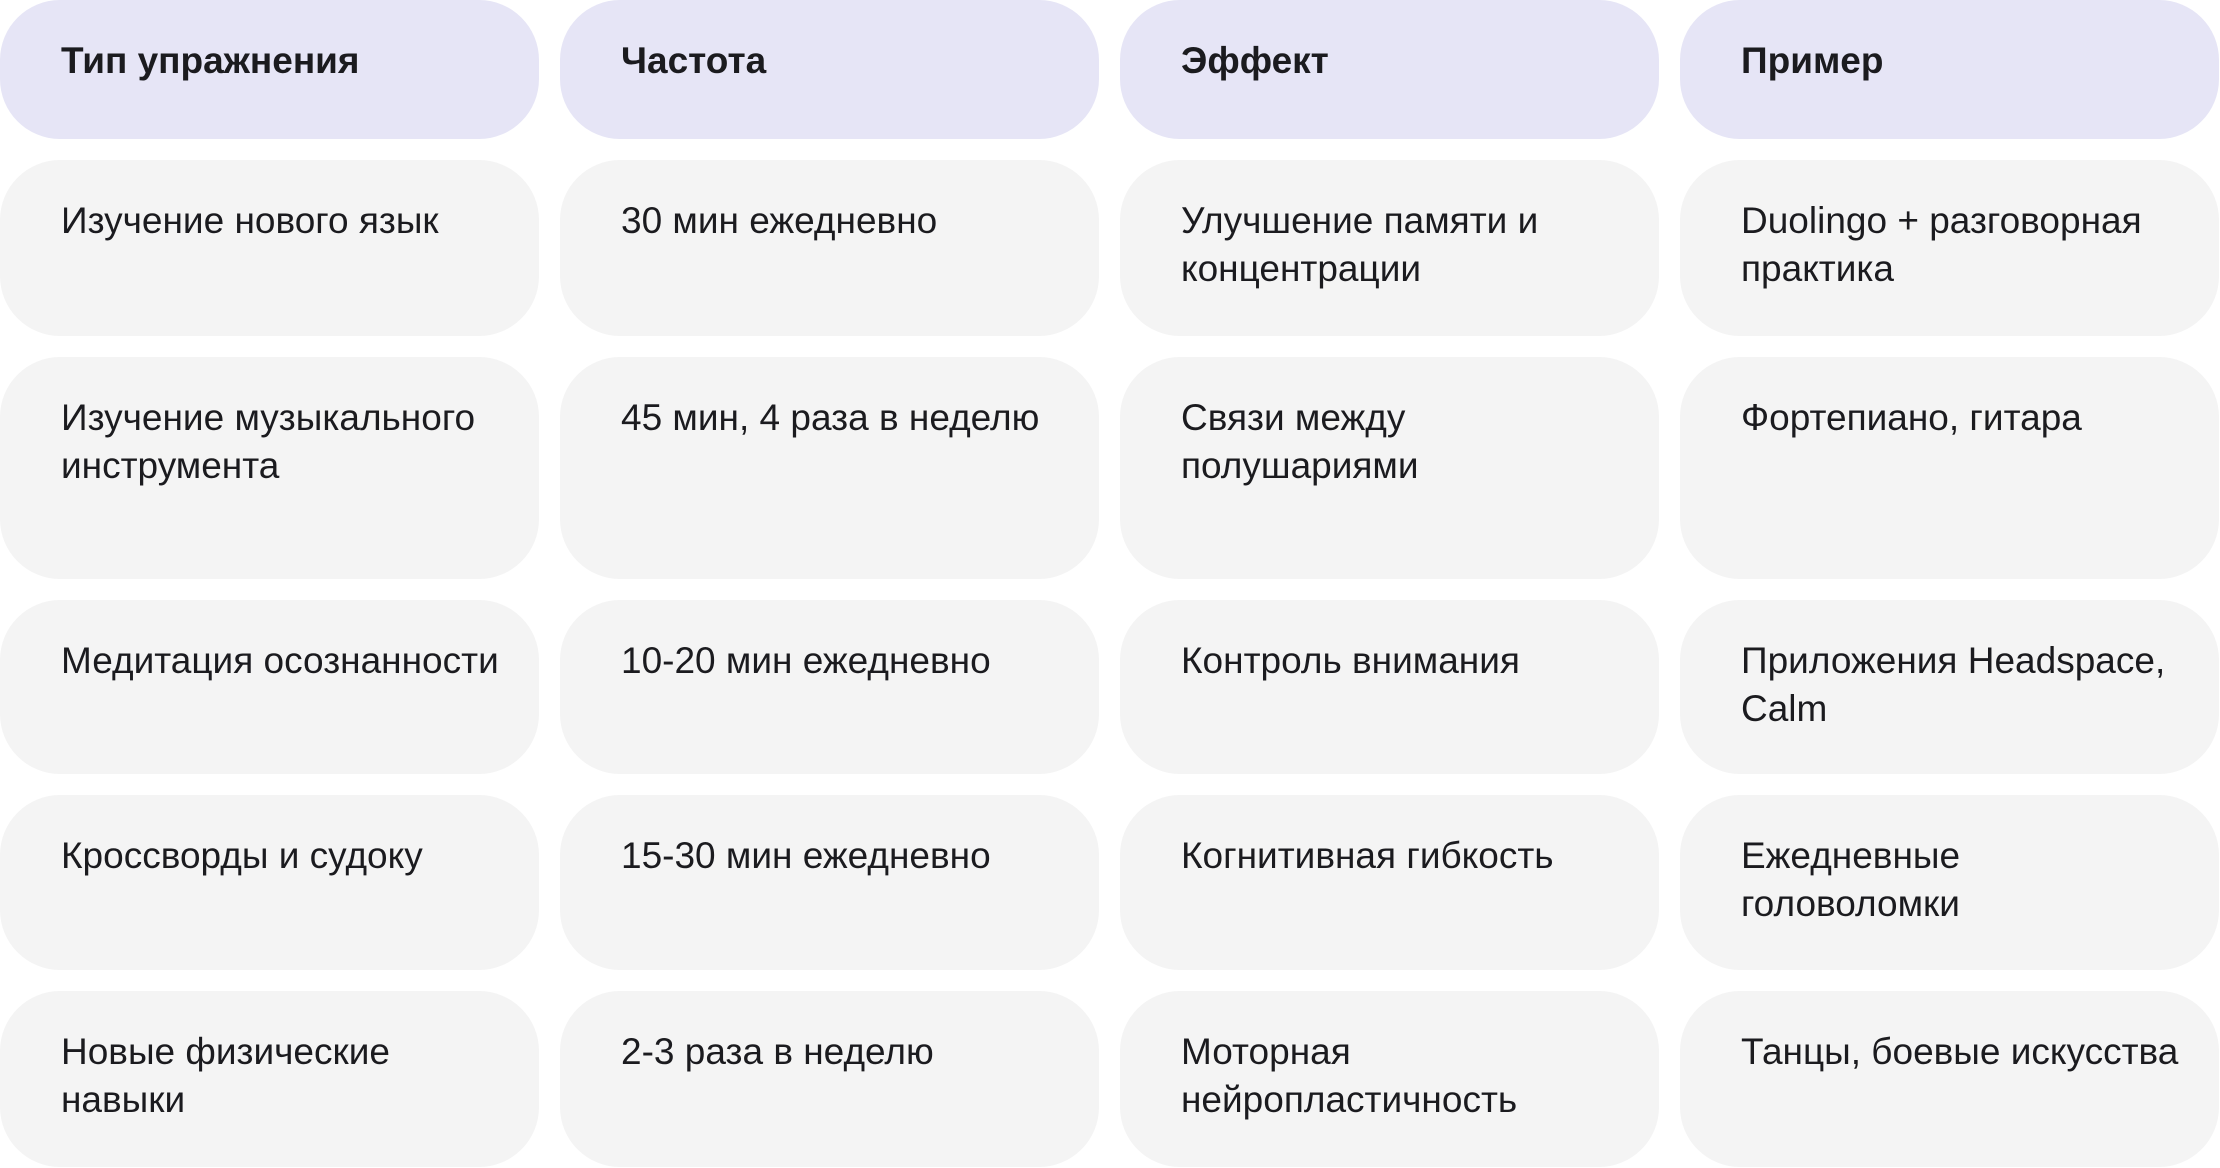  I want to click on header-frequency: Частота, so click(829, 69).